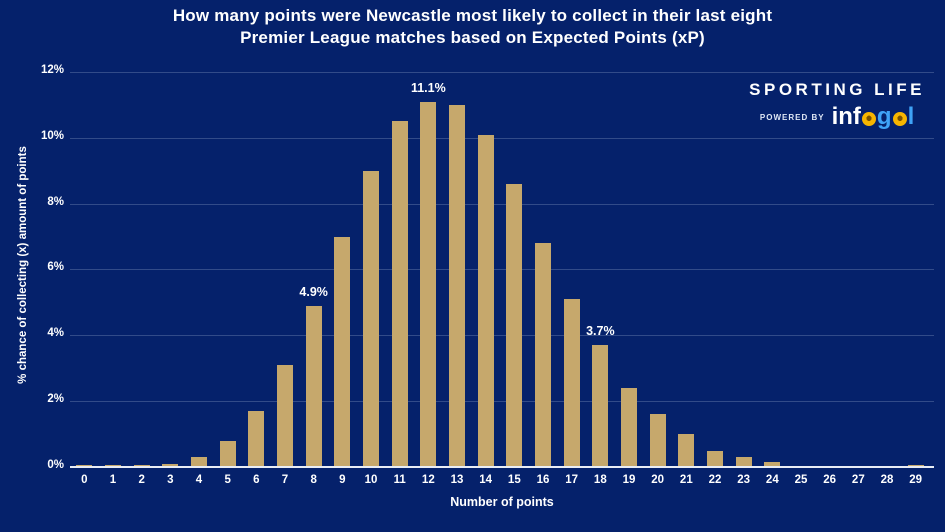 This screenshot has height=532, width=945. Describe the element at coordinates (371, 480) in the screenshot. I see `x-tick-label: 10` at that location.